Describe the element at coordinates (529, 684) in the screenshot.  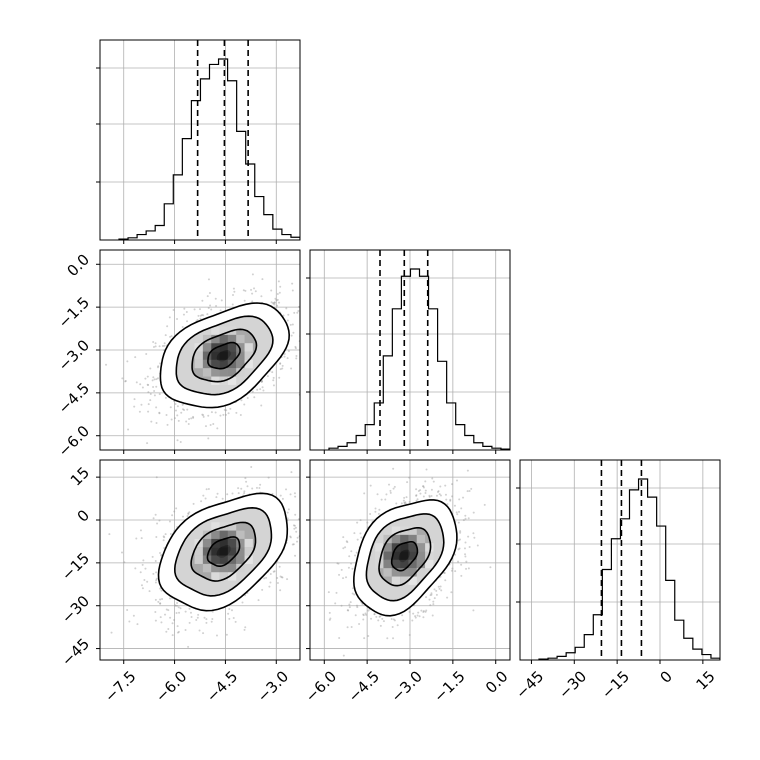
I see `x-tick-label: −45` at that location.